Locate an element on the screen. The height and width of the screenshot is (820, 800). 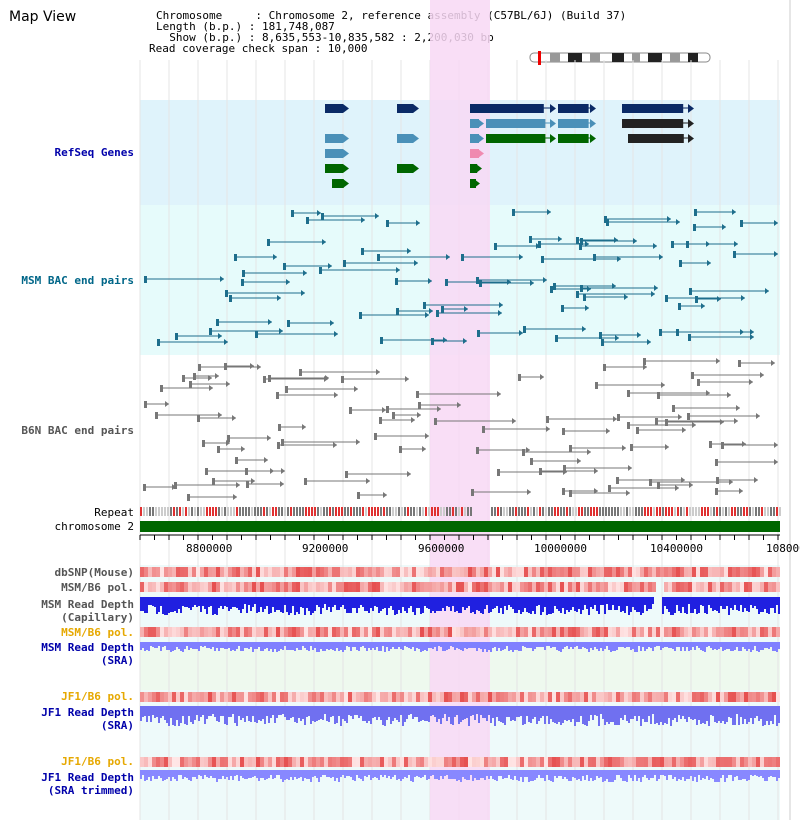
b6n-pair-arrow is located at coordinates (259, 367).